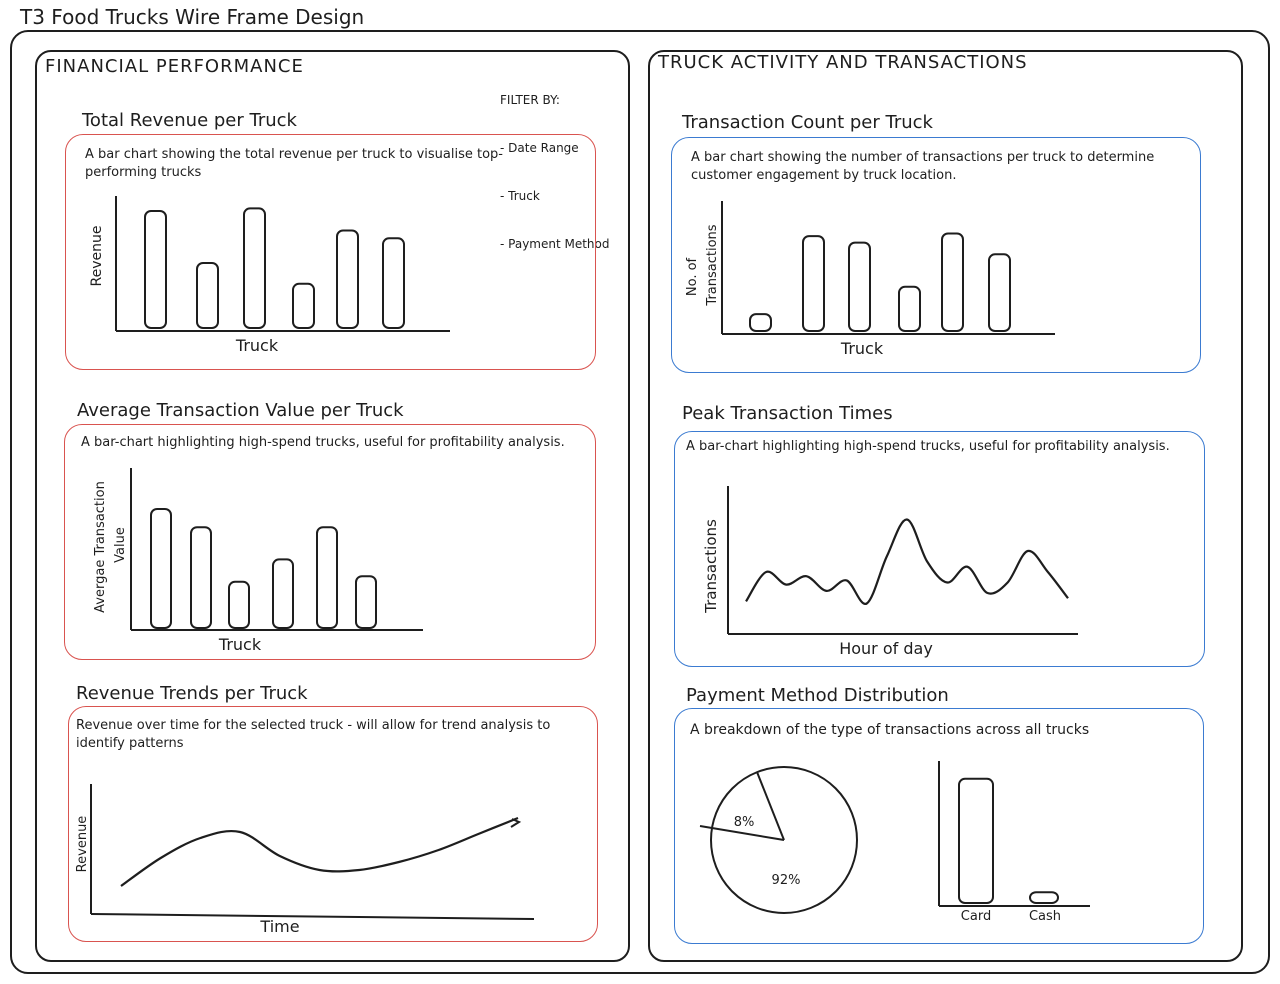  Describe the element at coordinates (263, 569) in the screenshot. I see `avg-transaction-bars` at that location.